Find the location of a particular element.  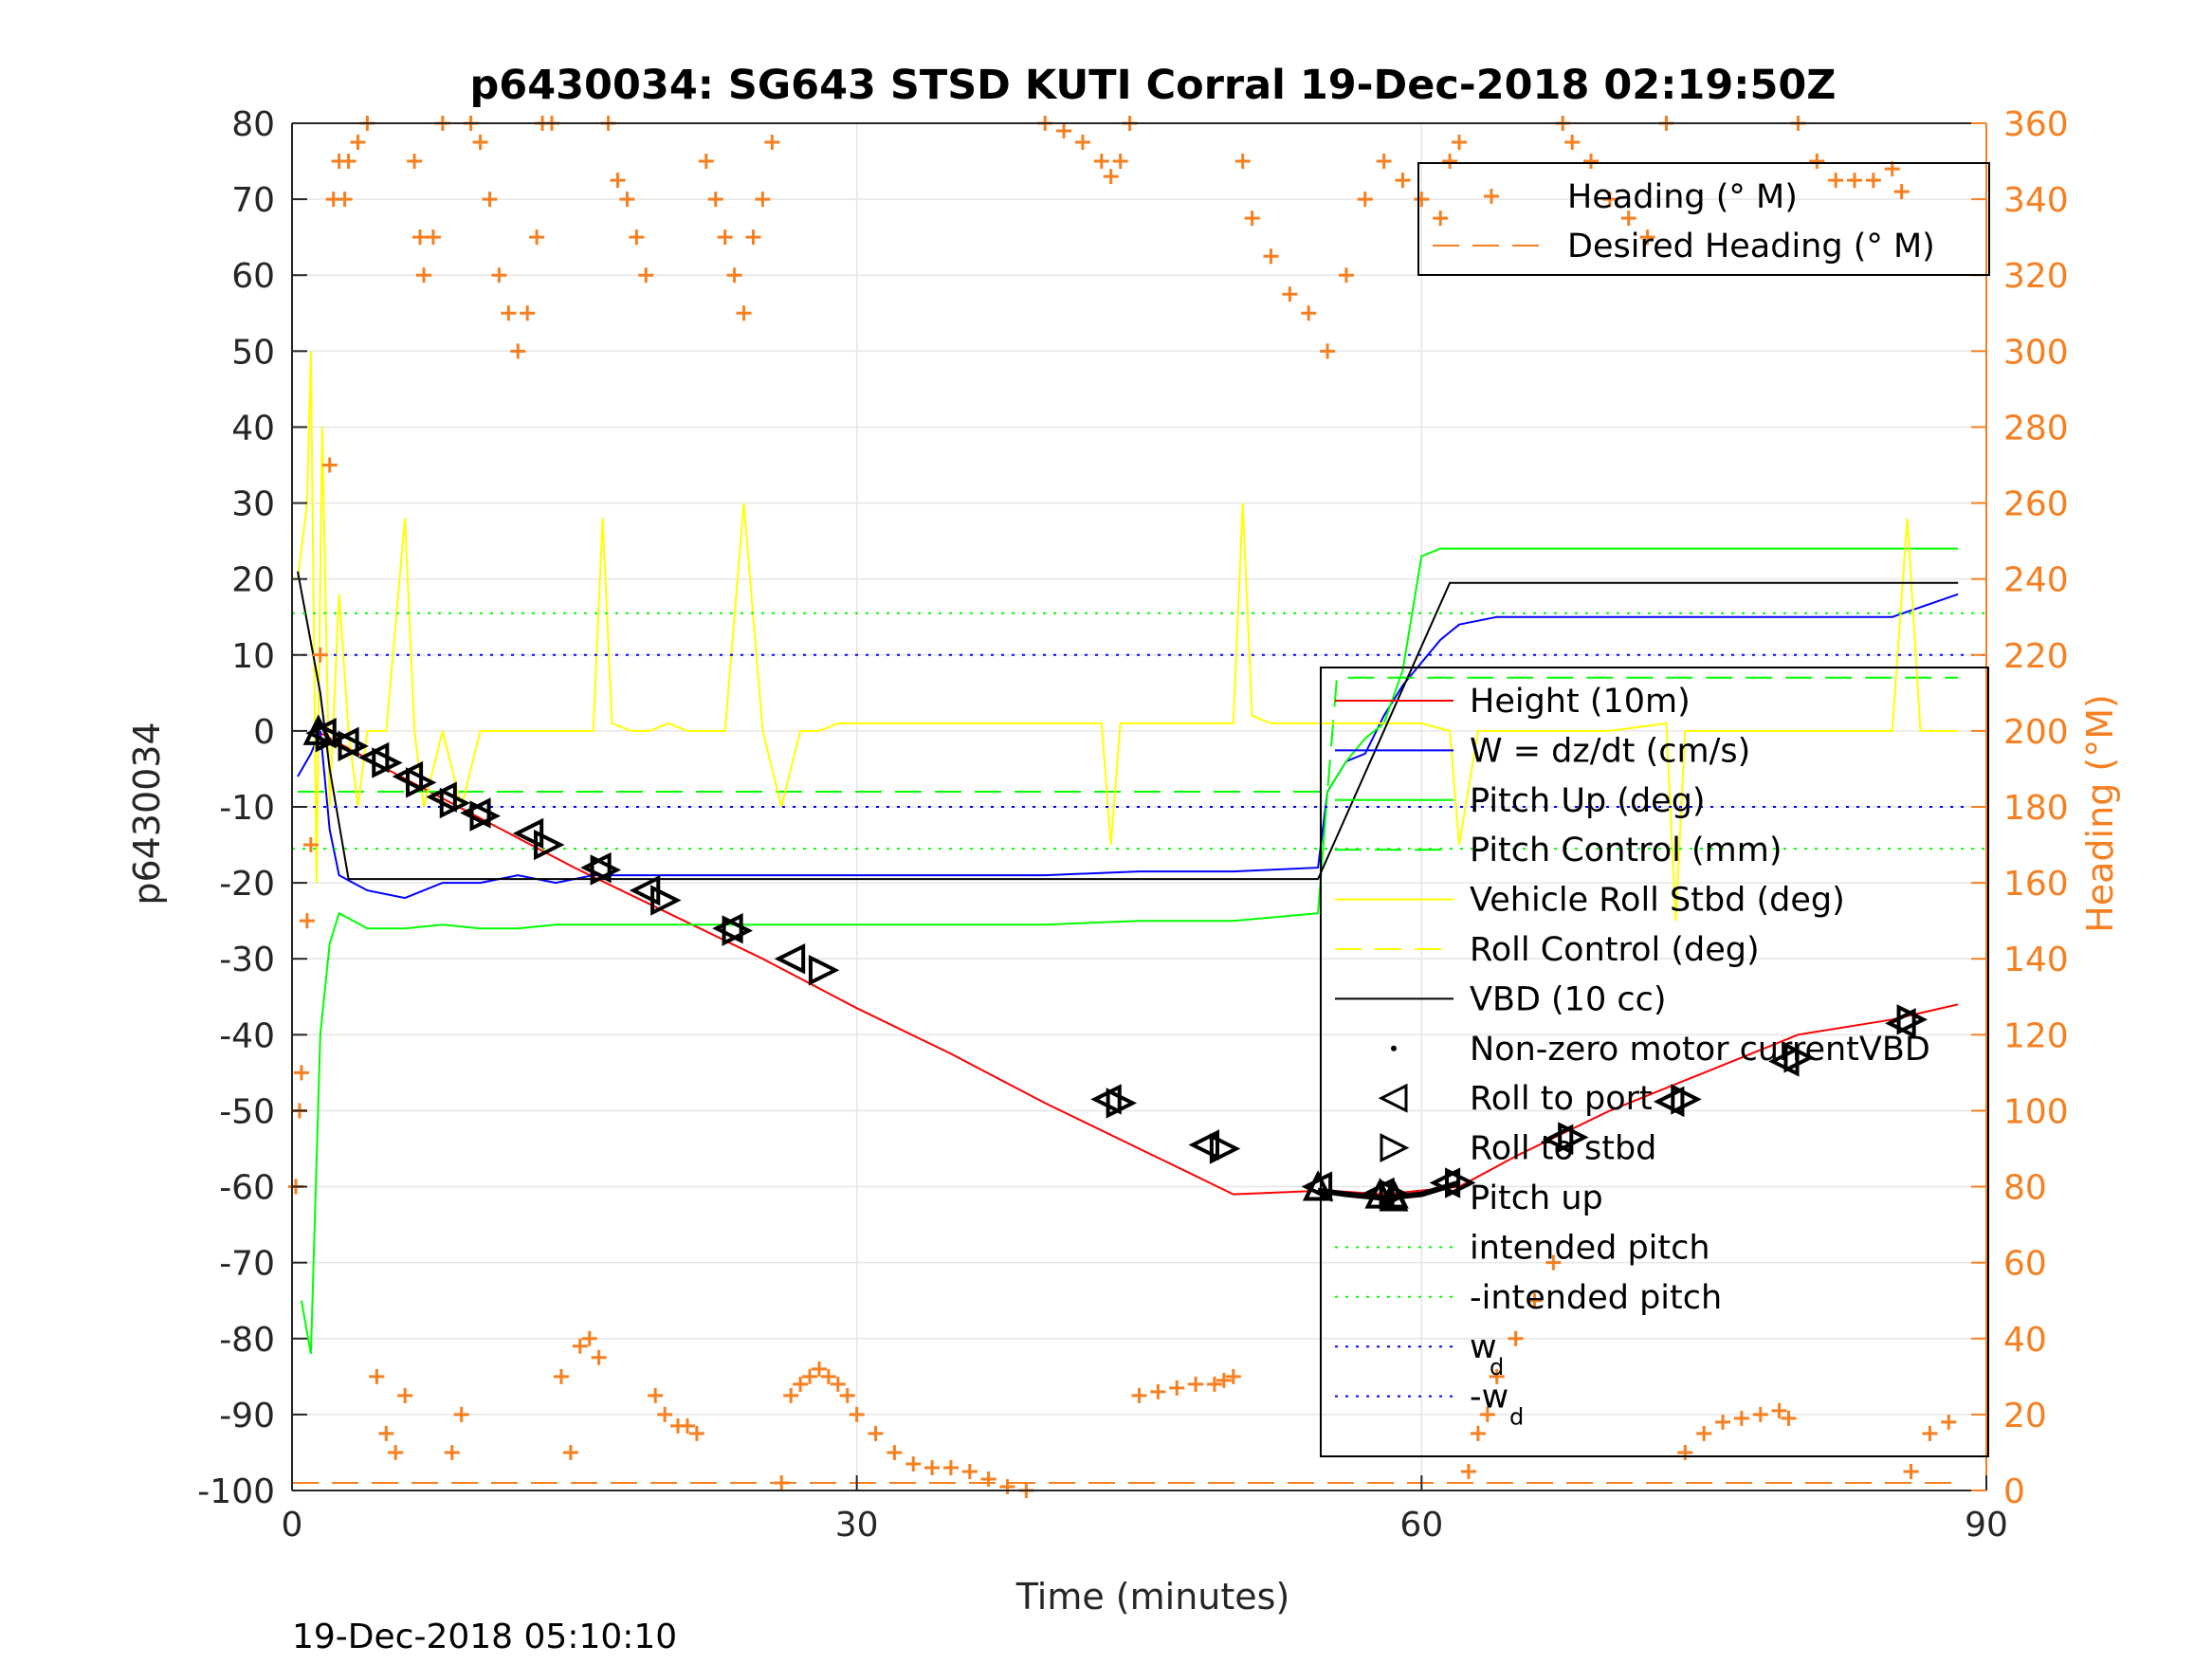

y-right-tick-label: 260 is located at coordinates (2036, 504).